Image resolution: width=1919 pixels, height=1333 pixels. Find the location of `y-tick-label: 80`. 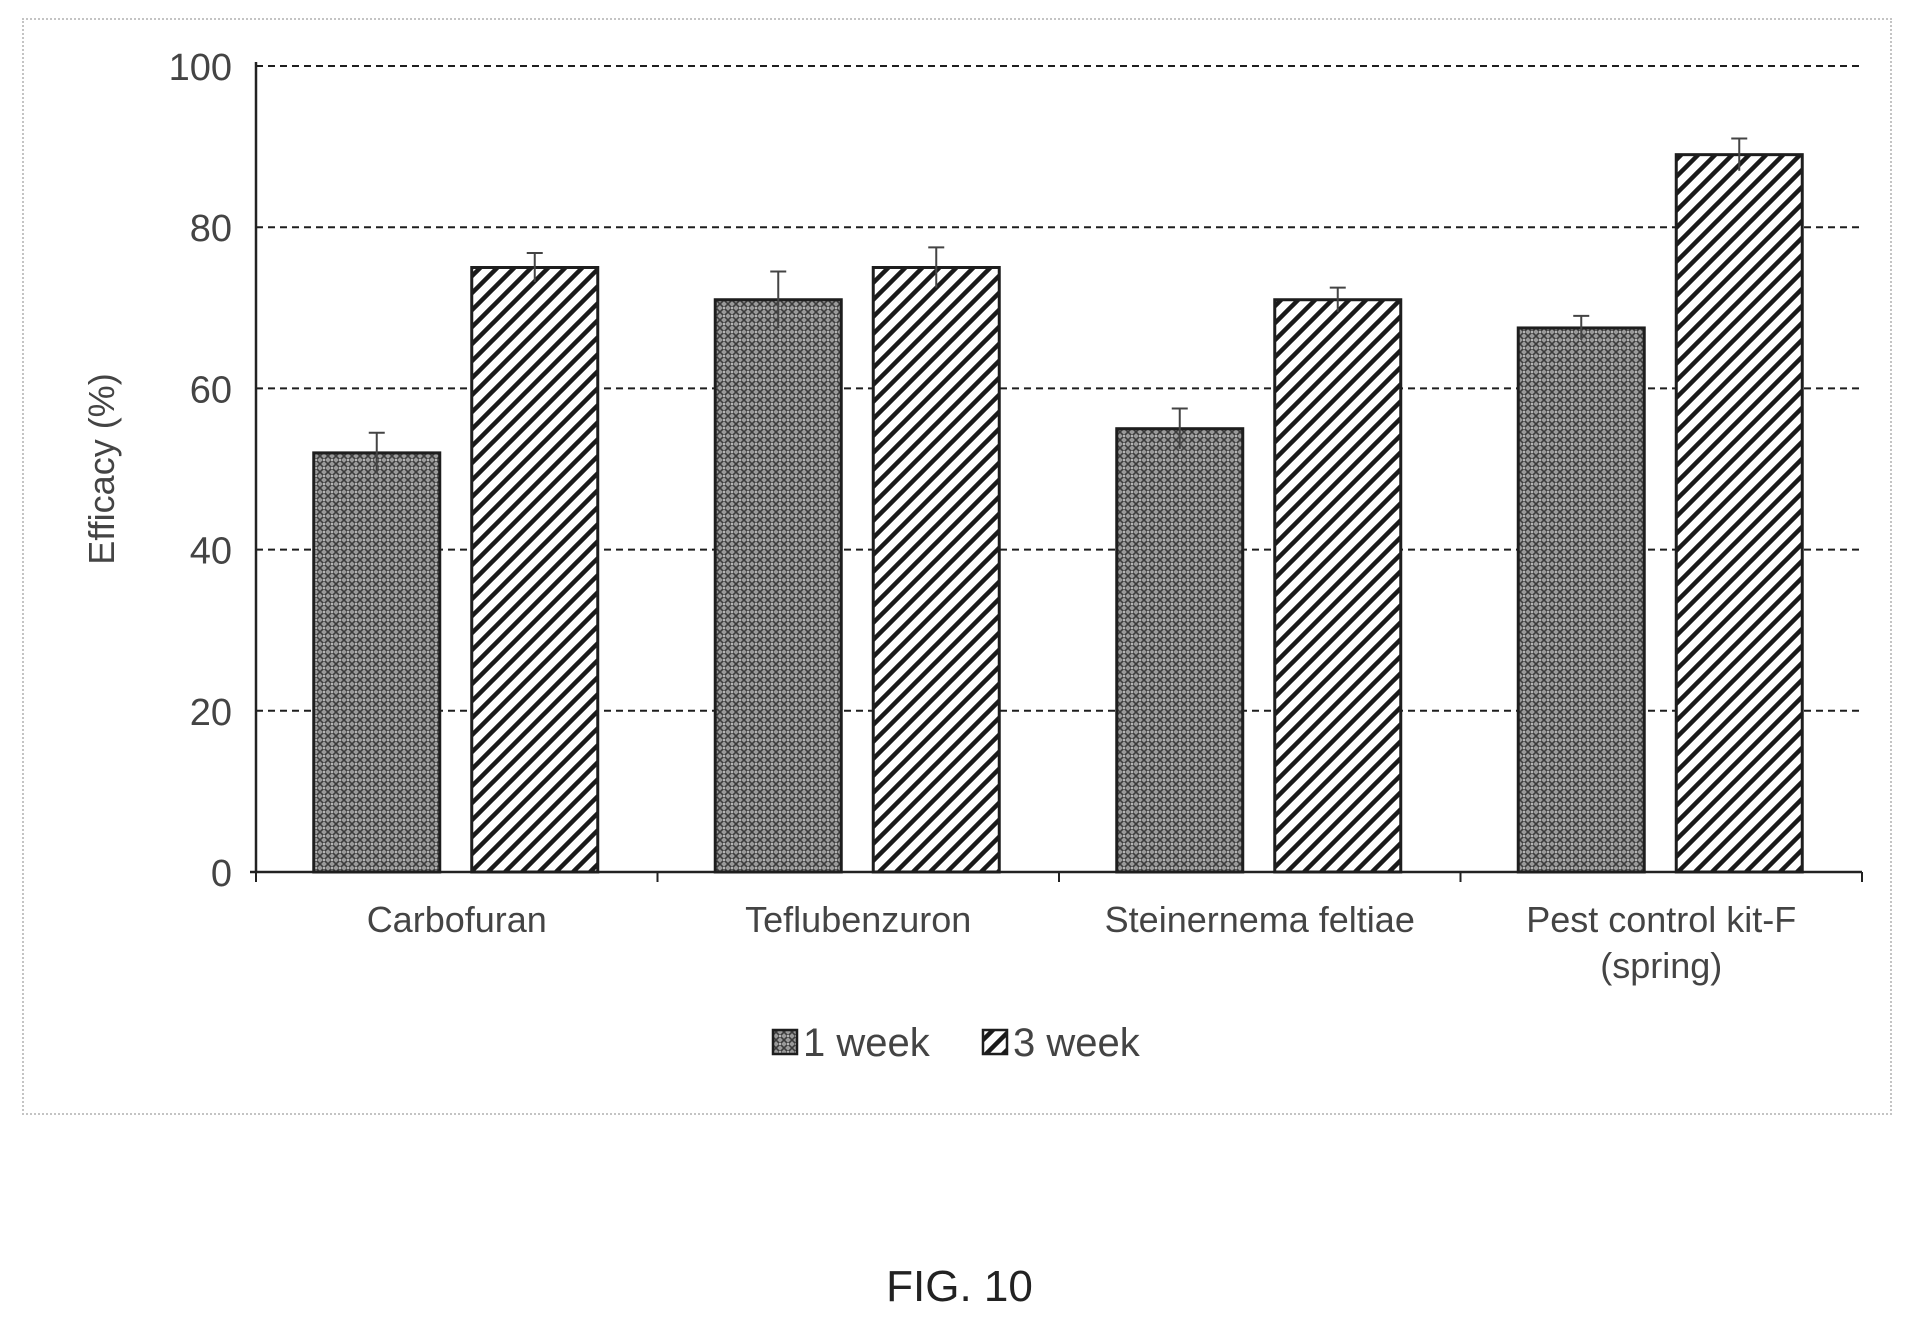

y-tick-label: 80 is located at coordinates (211, 229).